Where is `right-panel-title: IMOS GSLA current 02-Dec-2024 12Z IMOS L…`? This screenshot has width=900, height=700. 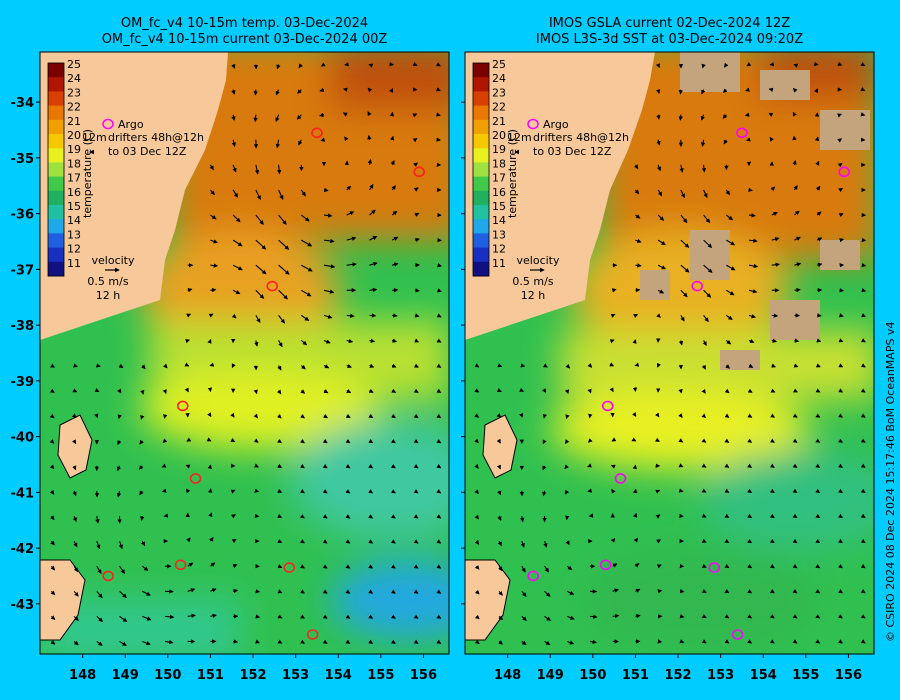 right-panel-title: IMOS GSLA current 02-Dec-2024 12Z IMOS L… is located at coordinates (669, 32).